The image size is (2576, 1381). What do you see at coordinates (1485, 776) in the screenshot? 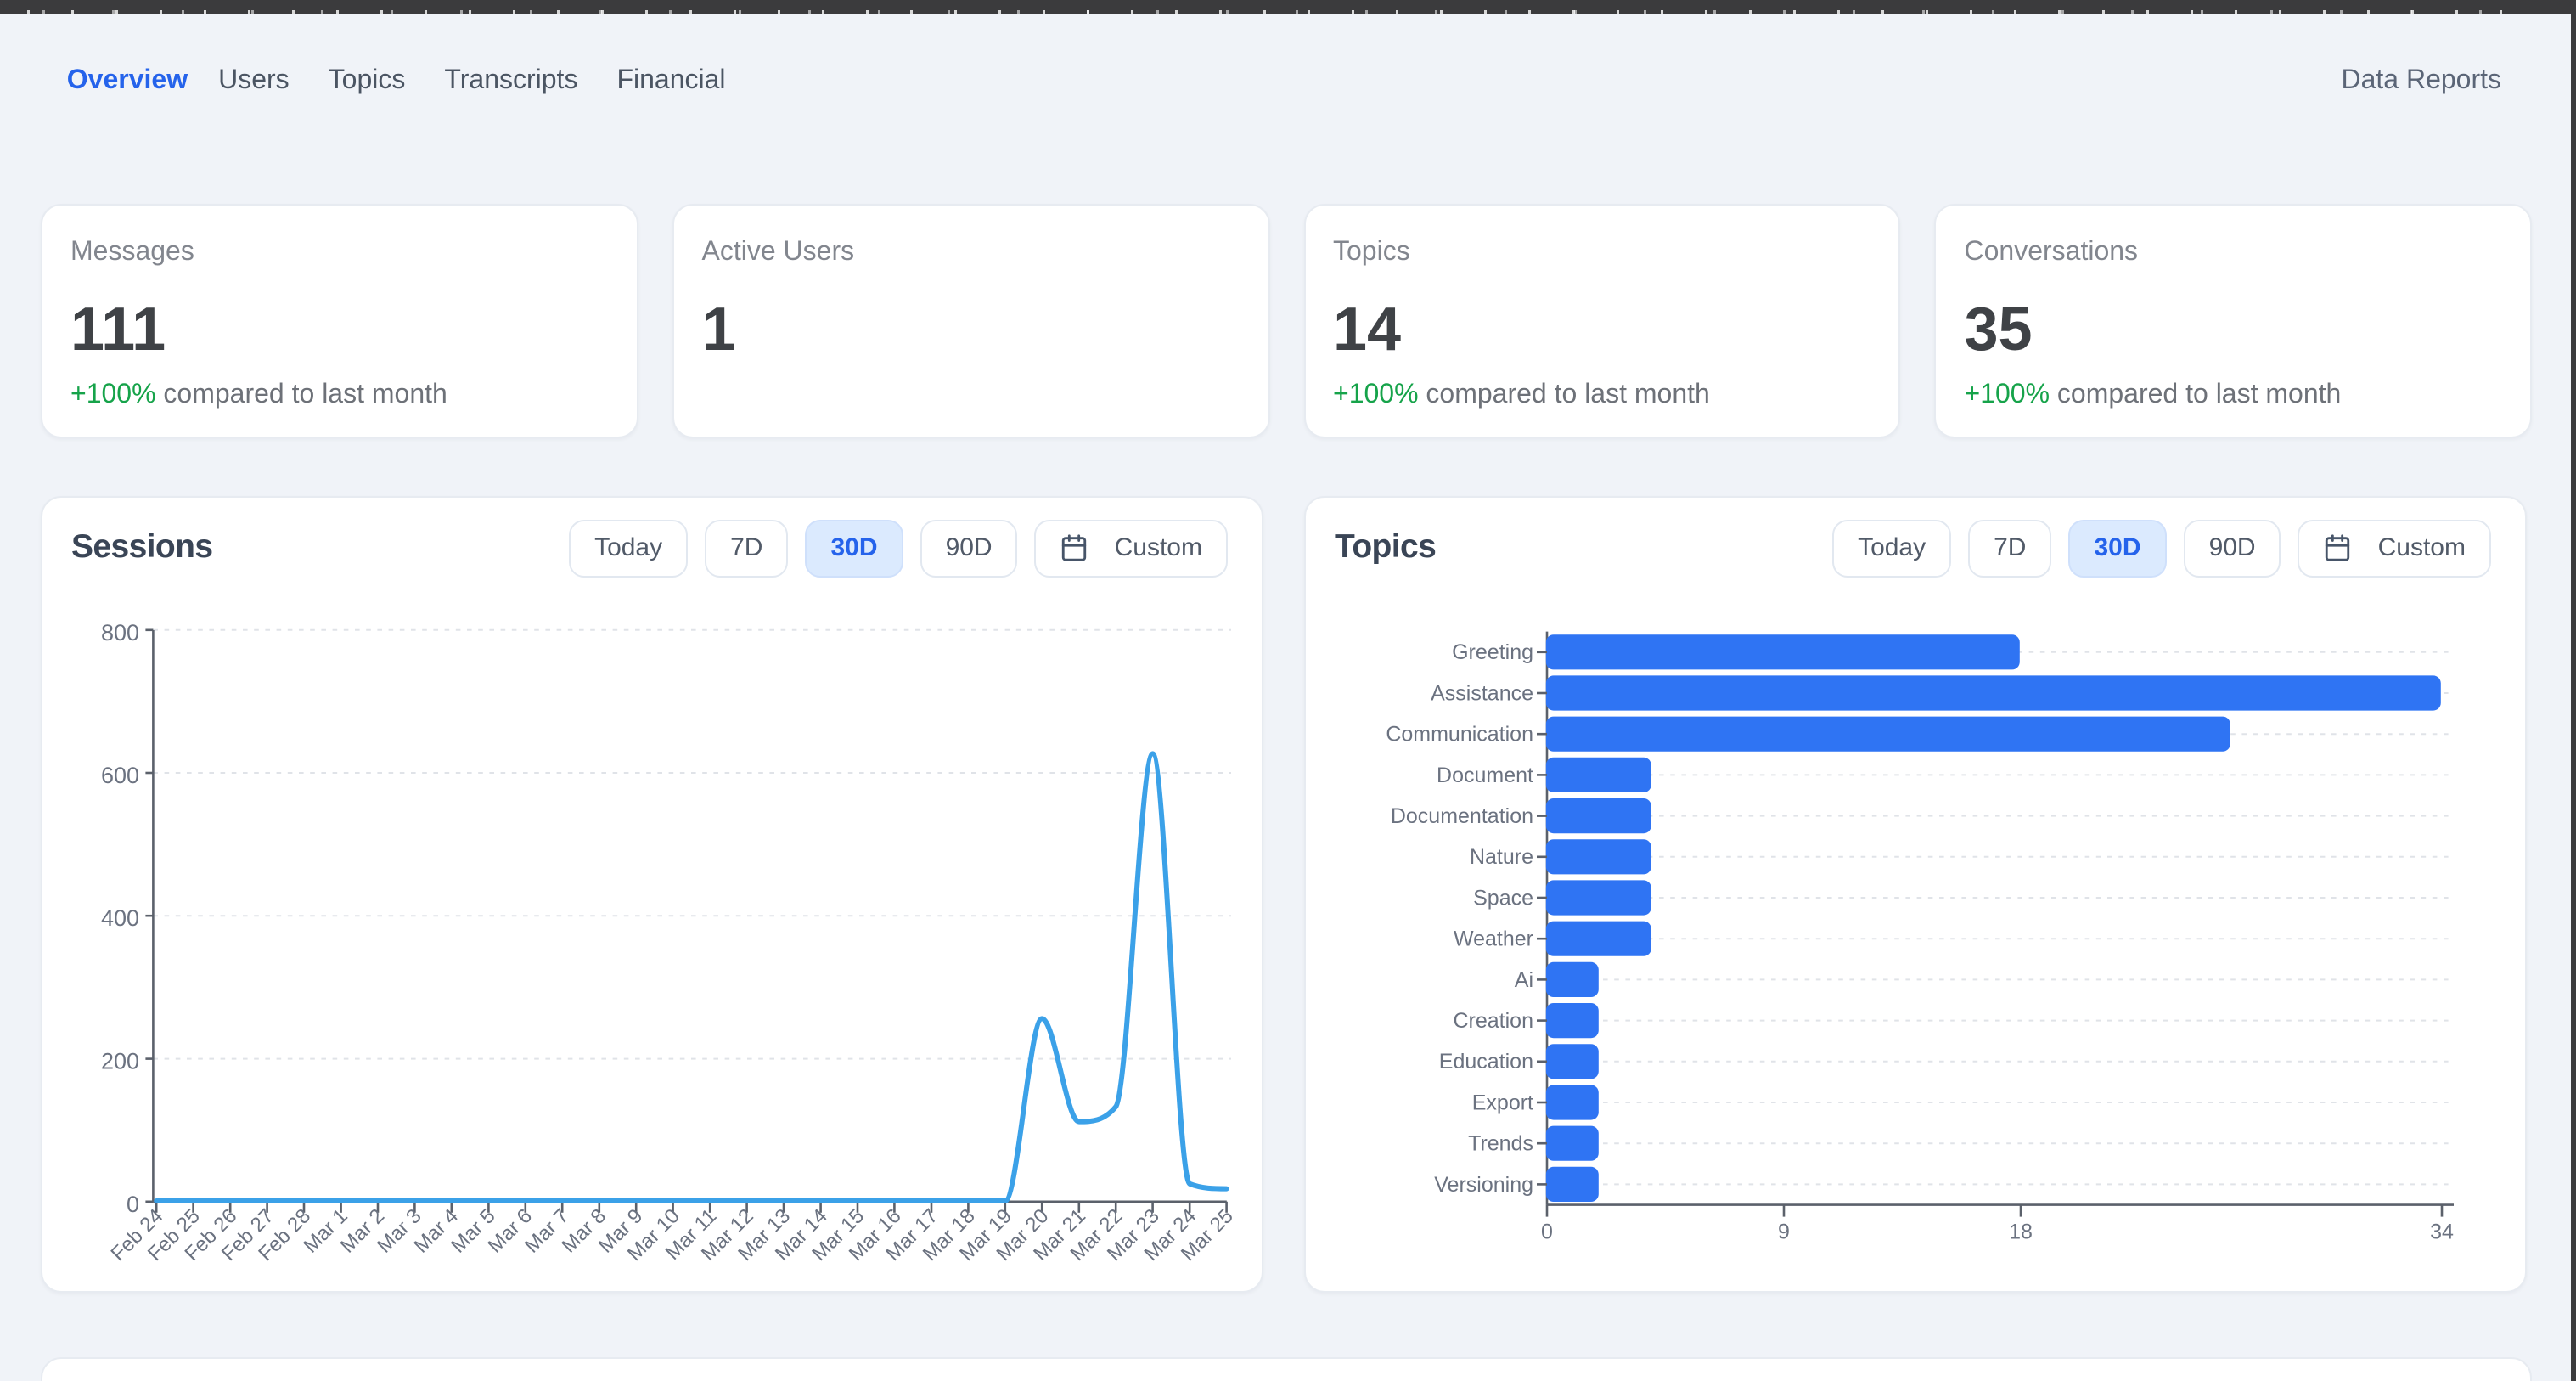
I see `svg-text: Document` at bounding box center [1485, 776].